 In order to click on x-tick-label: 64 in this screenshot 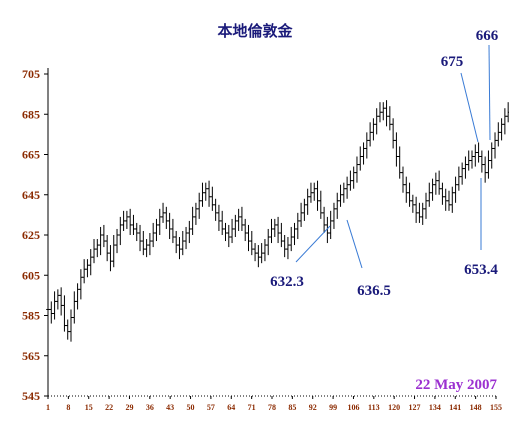, I will do `click(231, 407)`.